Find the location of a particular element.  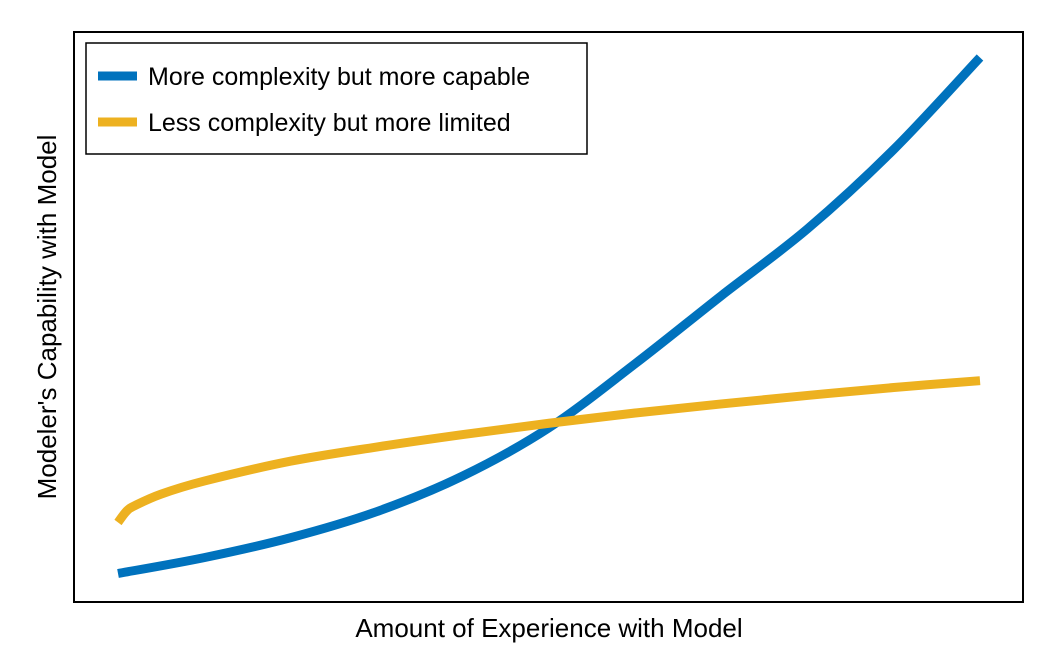

y-axis-label: Modeler's Capability with Model is located at coordinates (47, 317).